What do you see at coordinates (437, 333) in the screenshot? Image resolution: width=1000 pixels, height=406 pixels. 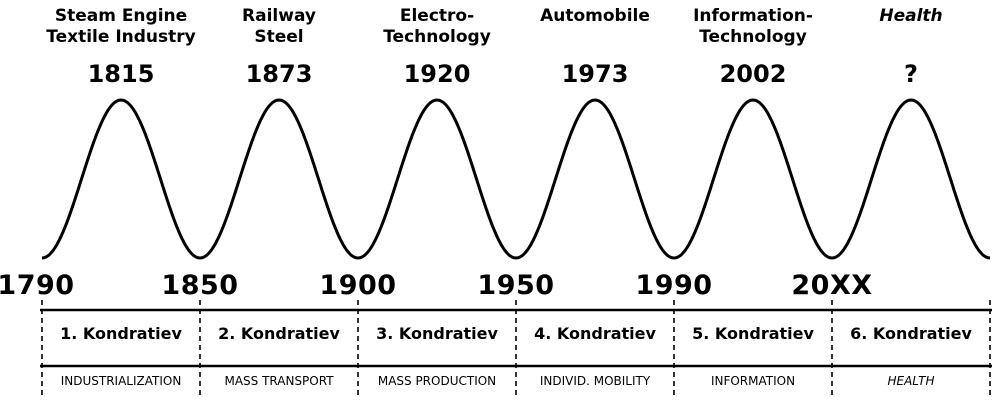 I see `wave-name: 3. Kondratiev` at bounding box center [437, 333].